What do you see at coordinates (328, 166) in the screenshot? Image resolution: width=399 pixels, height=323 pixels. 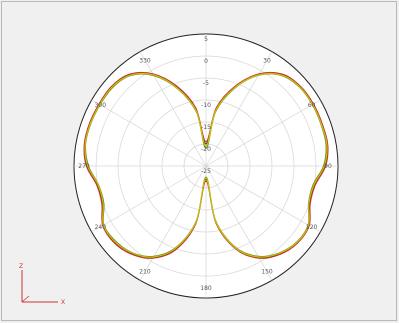 I see `theta-tick-label: 90` at bounding box center [328, 166].